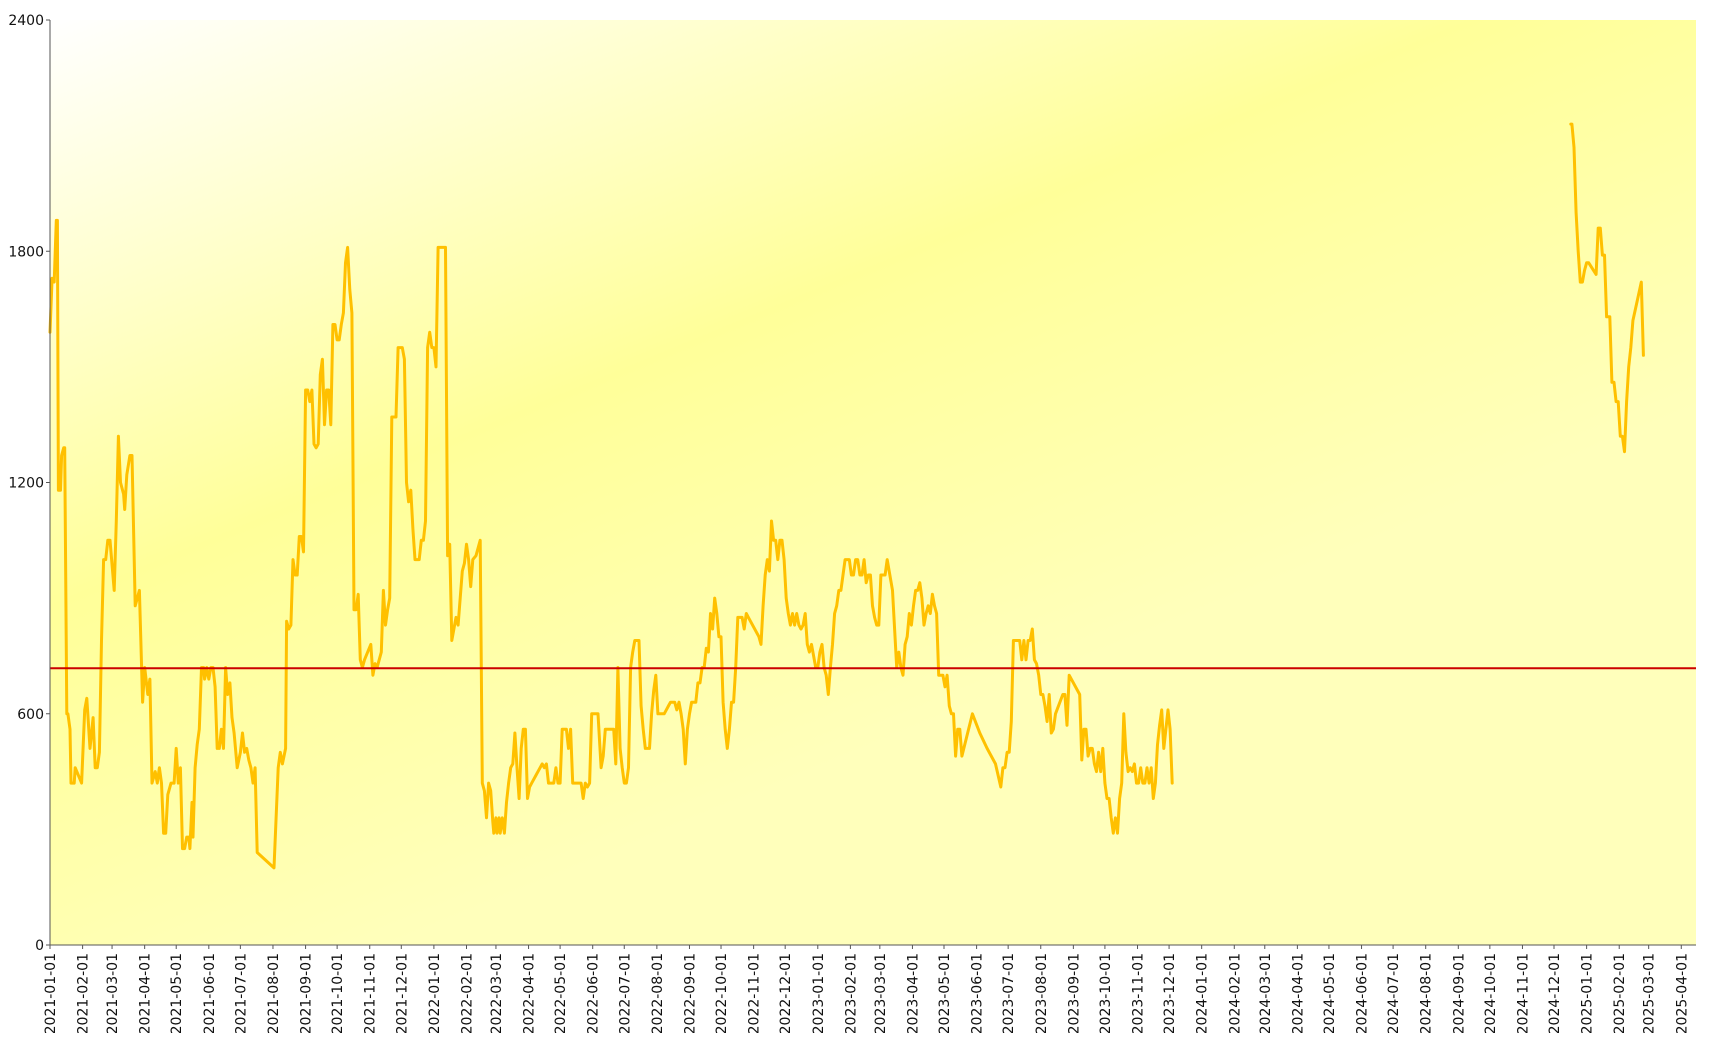 This screenshot has height=1037, width=1711. What do you see at coordinates (1106, 993) in the screenshot?
I see `x-tick-label: 2023-10-01` at bounding box center [1106, 993].